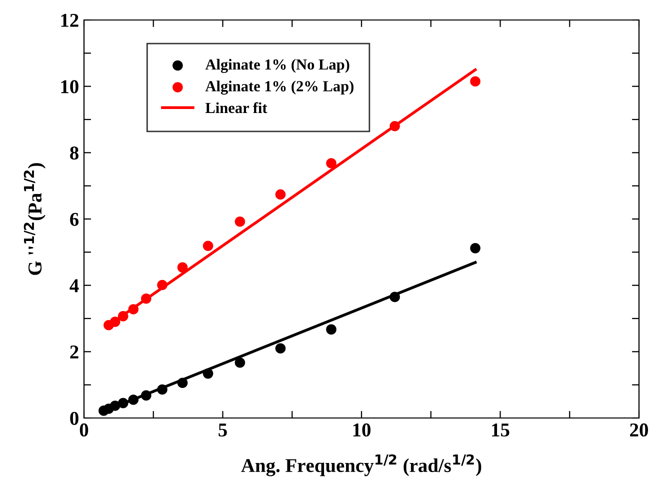  What do you see at coordinates (236, 108) in the screenshot?
I see `legend-label: Linear fit` at bounding box center [236, 108].